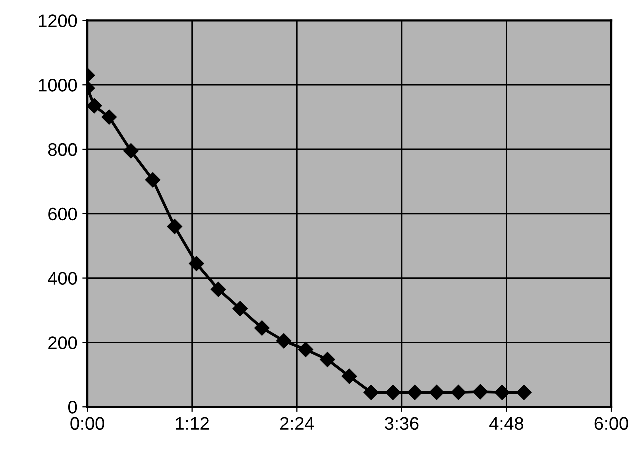  What do you see at coordinates (402, 423) in the screenshot?
I see `x-tick-label: 3:36` at bounding box center [402, 423].